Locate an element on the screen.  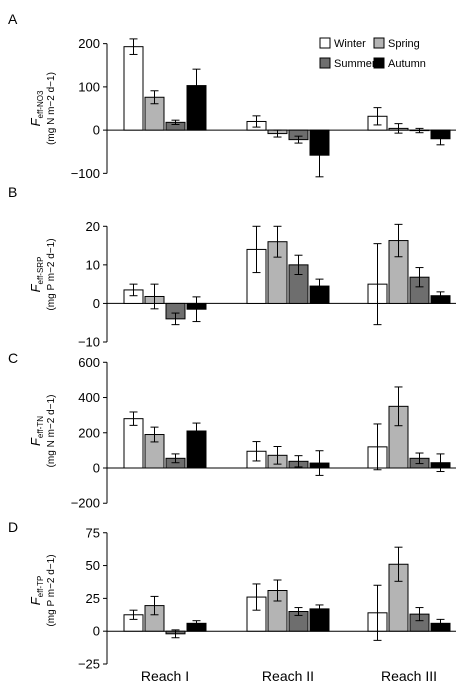
y-axis-title: Feff-NO3 is located at coordinates (36, 108).